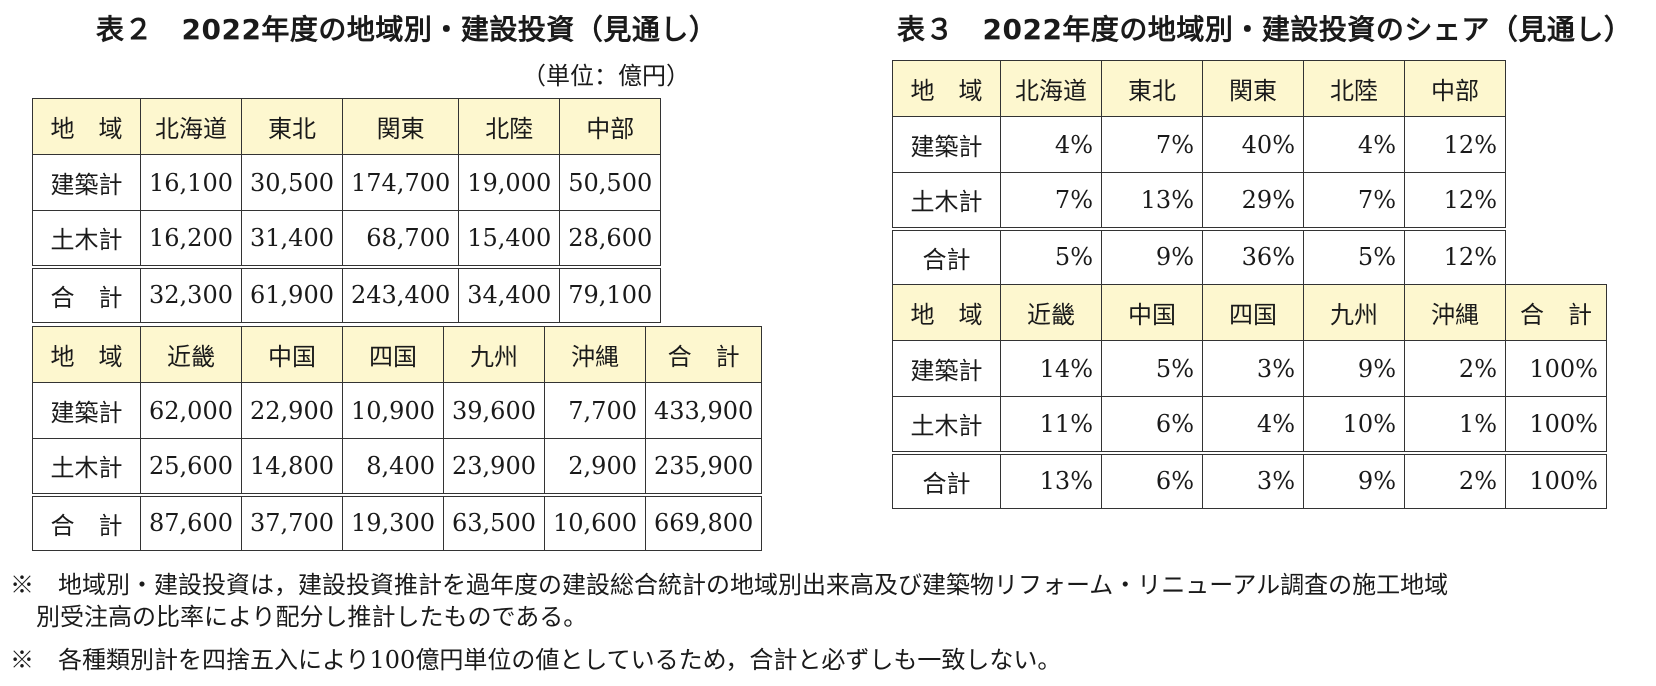  What do you see at coordinates (191, 354) in the screenshot?
I see `header-cell: 近畿` at bounding box center [191, 354].